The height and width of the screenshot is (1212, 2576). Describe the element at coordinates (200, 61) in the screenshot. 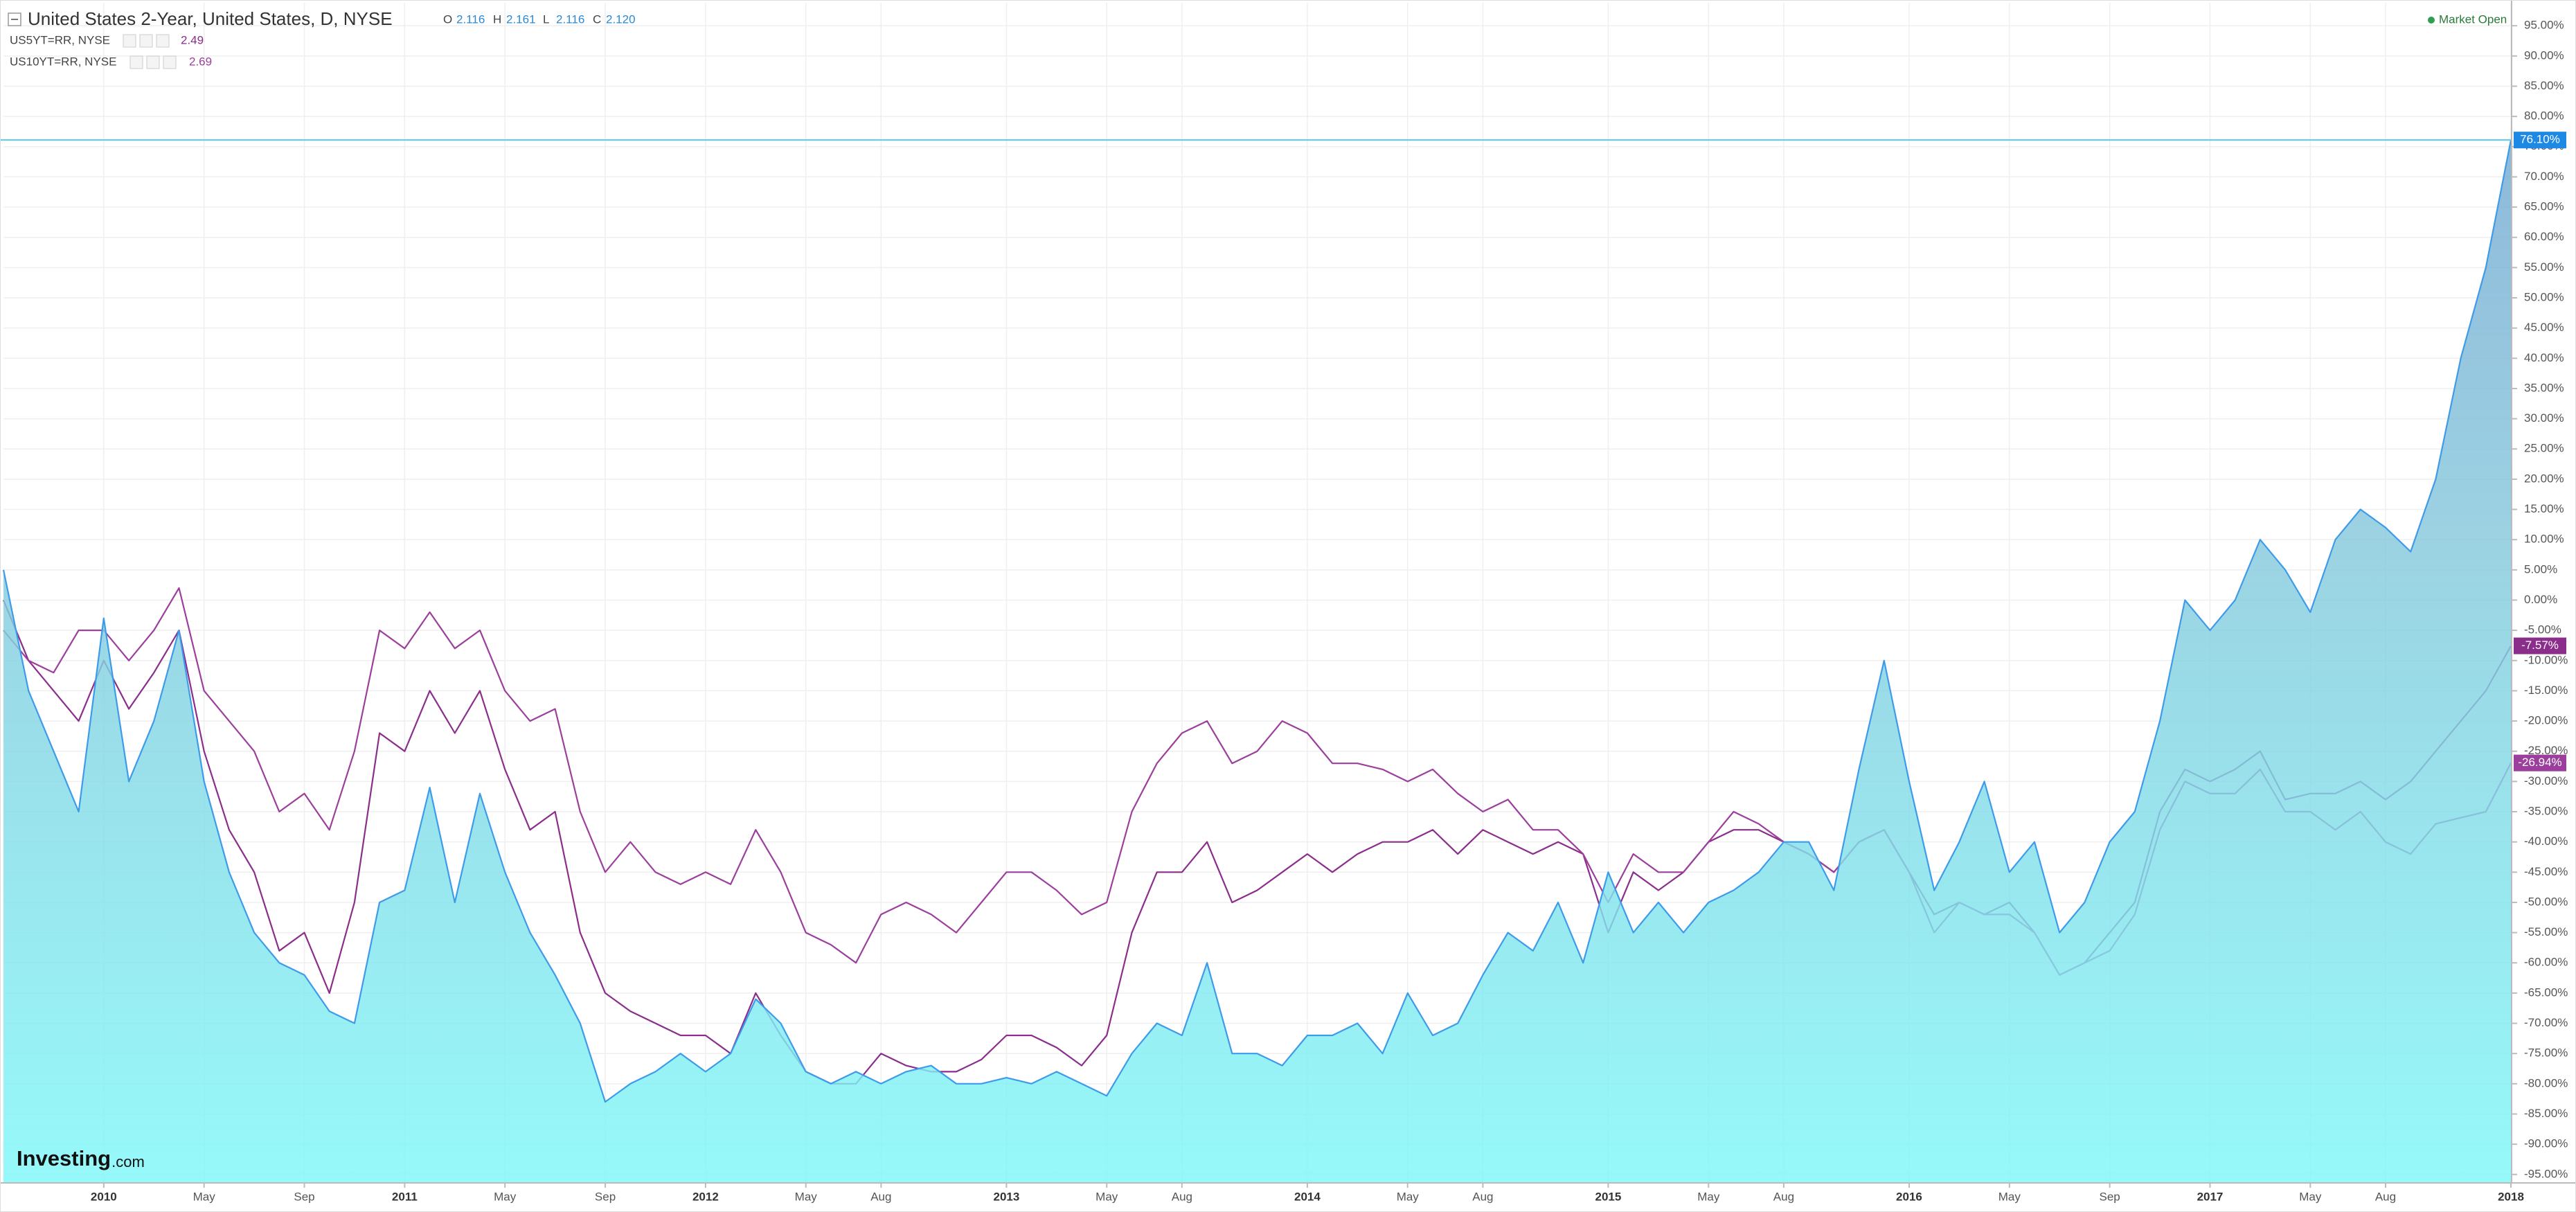

I see `series-quote: 2.69` at that location.